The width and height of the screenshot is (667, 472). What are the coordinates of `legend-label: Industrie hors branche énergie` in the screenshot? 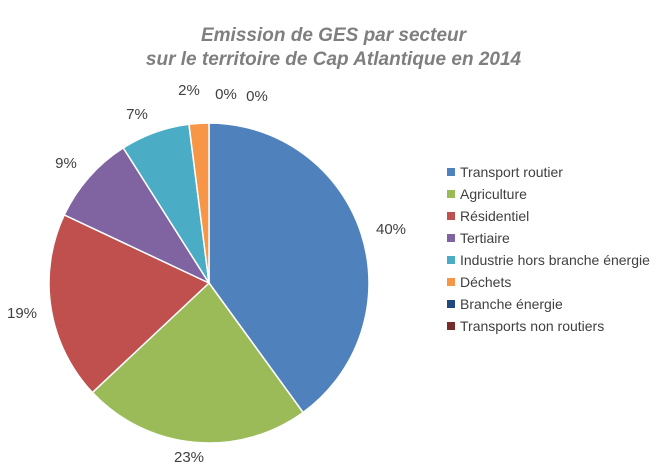 It's located at (555, 260).